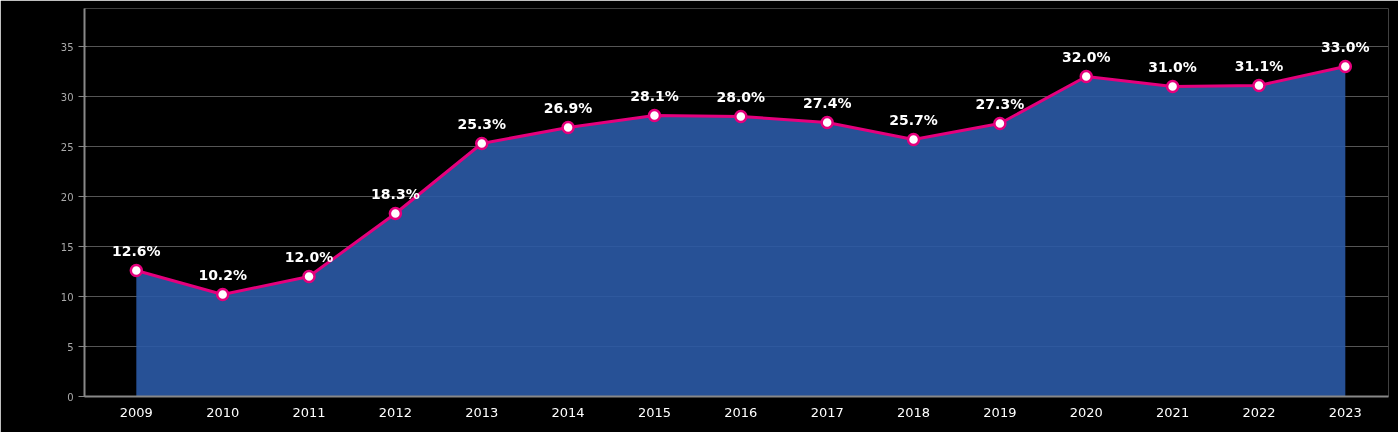 The image size is (1398, 432). What do you see at coordinates (223, 412) in the screenshot?
I see `x-tick-label: 2010` at bounding box center [223, 412].